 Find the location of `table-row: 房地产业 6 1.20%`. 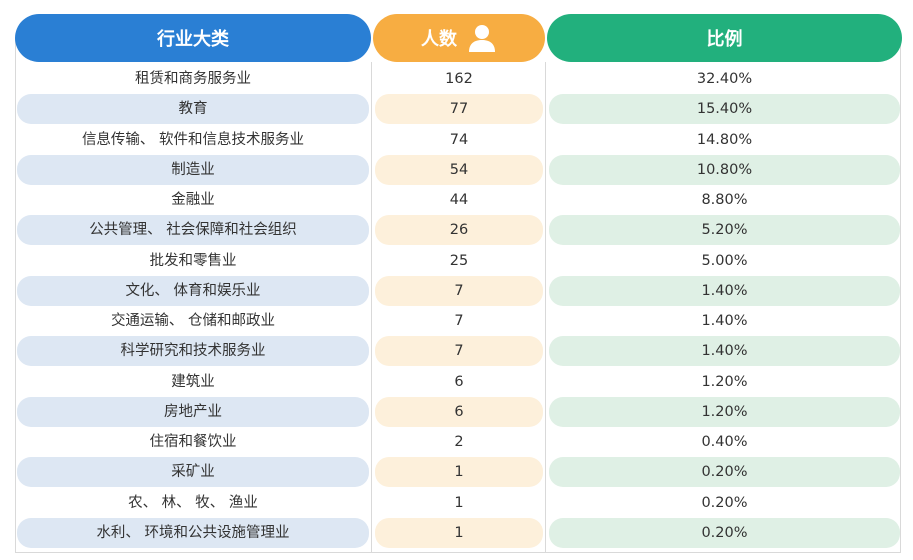

table-row: 房地产业 6 1.20% is located at coordinates (456, 411).